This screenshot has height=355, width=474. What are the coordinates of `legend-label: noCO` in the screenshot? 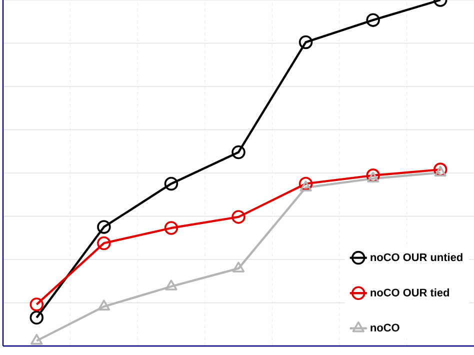 It's located at (385, 328).